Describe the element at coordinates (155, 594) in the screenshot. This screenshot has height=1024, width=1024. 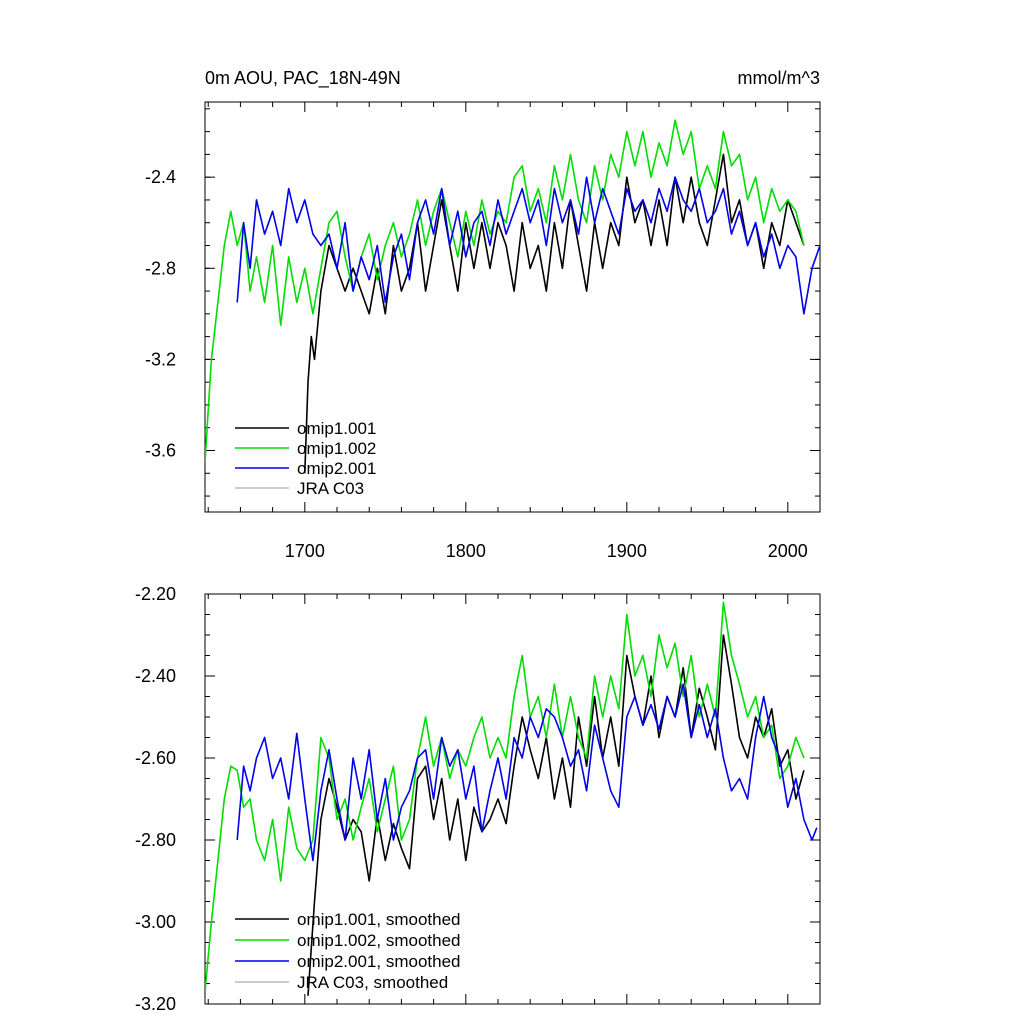
I see `y-tick-label: -2.20` at that location.